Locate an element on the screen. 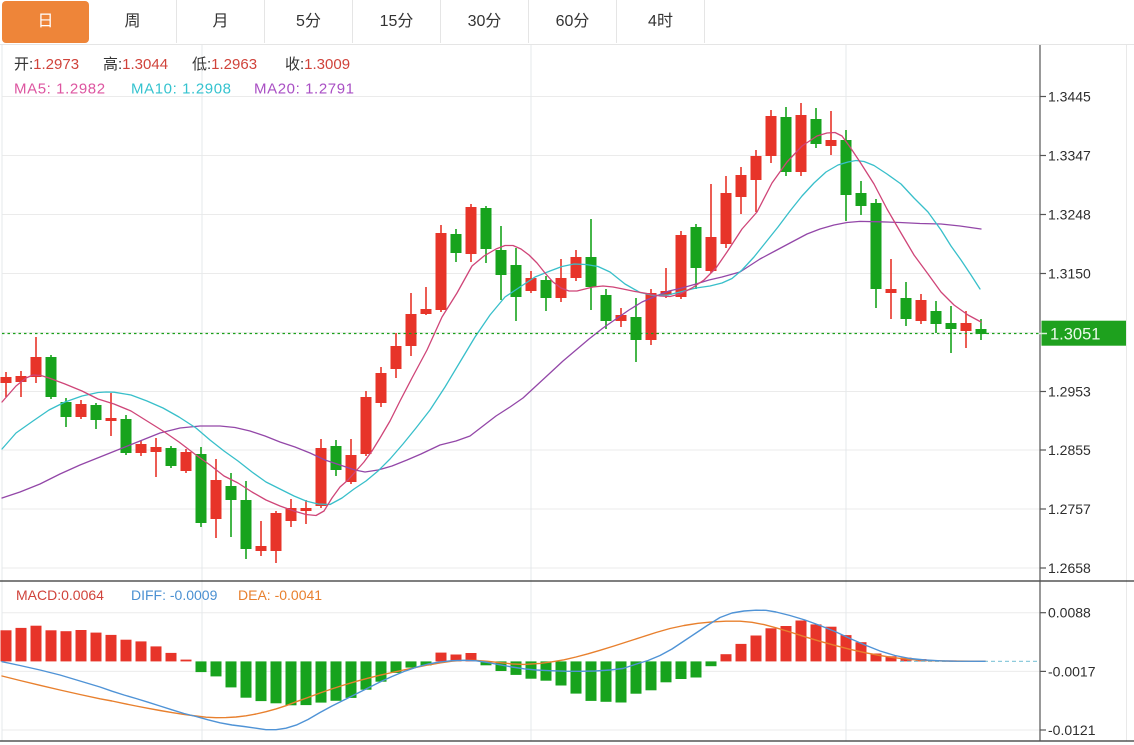 The height and width of the screenshot is (745, 1134). svg-text: 1.2658 is located at coordinates (1069, 568).